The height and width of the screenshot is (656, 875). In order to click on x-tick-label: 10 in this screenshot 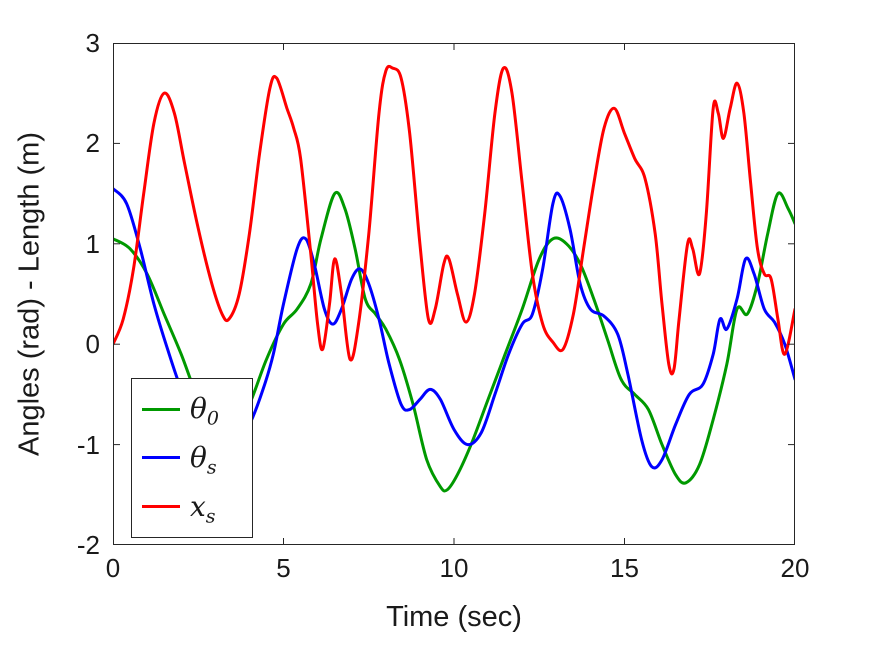, I will do `click(454, 568)`.